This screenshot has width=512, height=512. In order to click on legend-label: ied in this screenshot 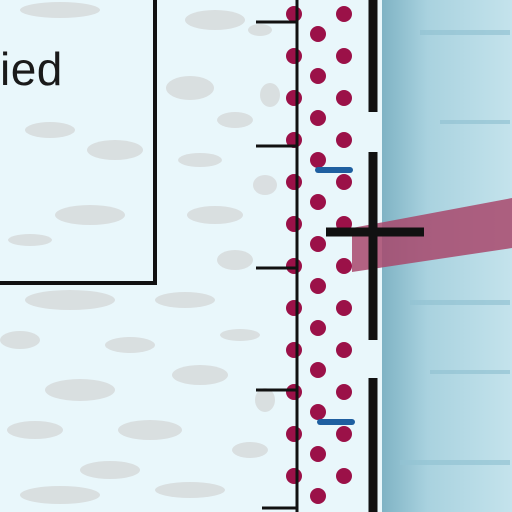, I will do `click(31, 69)`.